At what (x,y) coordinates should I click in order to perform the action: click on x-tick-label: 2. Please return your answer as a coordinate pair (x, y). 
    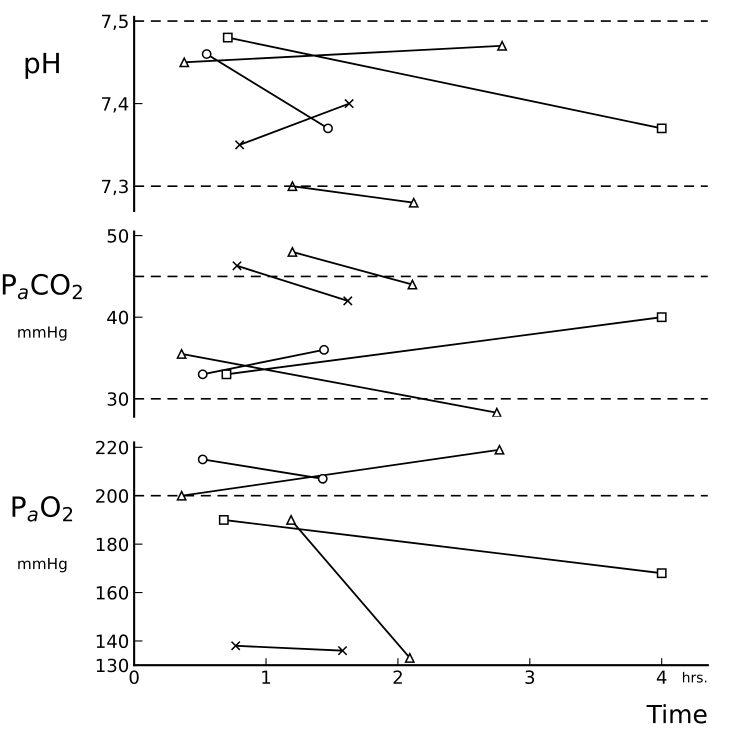
    Looking at the image, I should click on (397, 677).